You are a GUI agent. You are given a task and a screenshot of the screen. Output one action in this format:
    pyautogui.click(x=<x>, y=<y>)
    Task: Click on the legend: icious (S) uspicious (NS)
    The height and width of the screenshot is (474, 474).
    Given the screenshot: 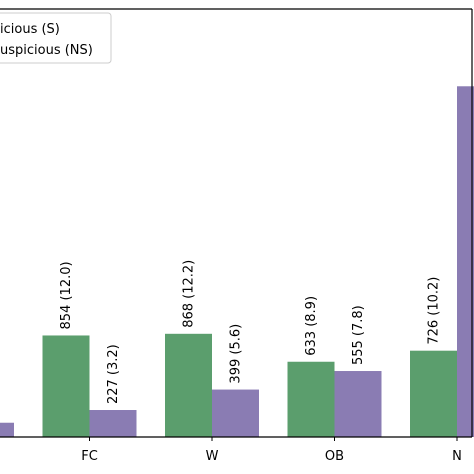 What is the action you would take?
    pyautogui.click(x=56, y=38)
    